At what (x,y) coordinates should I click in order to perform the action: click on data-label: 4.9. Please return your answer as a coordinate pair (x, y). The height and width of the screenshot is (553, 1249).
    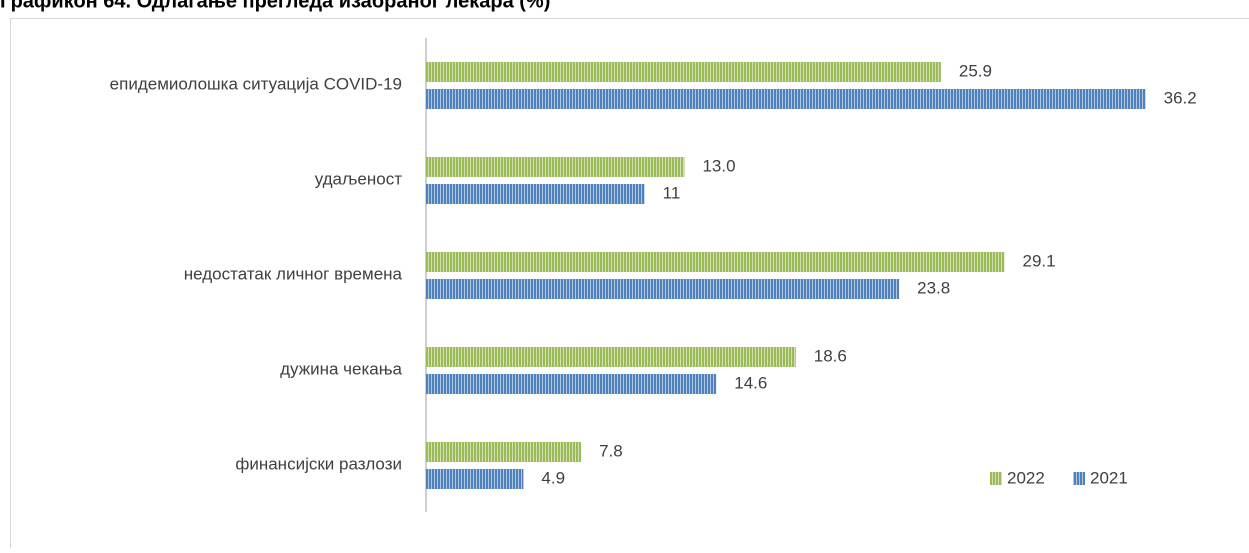
    Looking at the image, I should click on (553, 477).